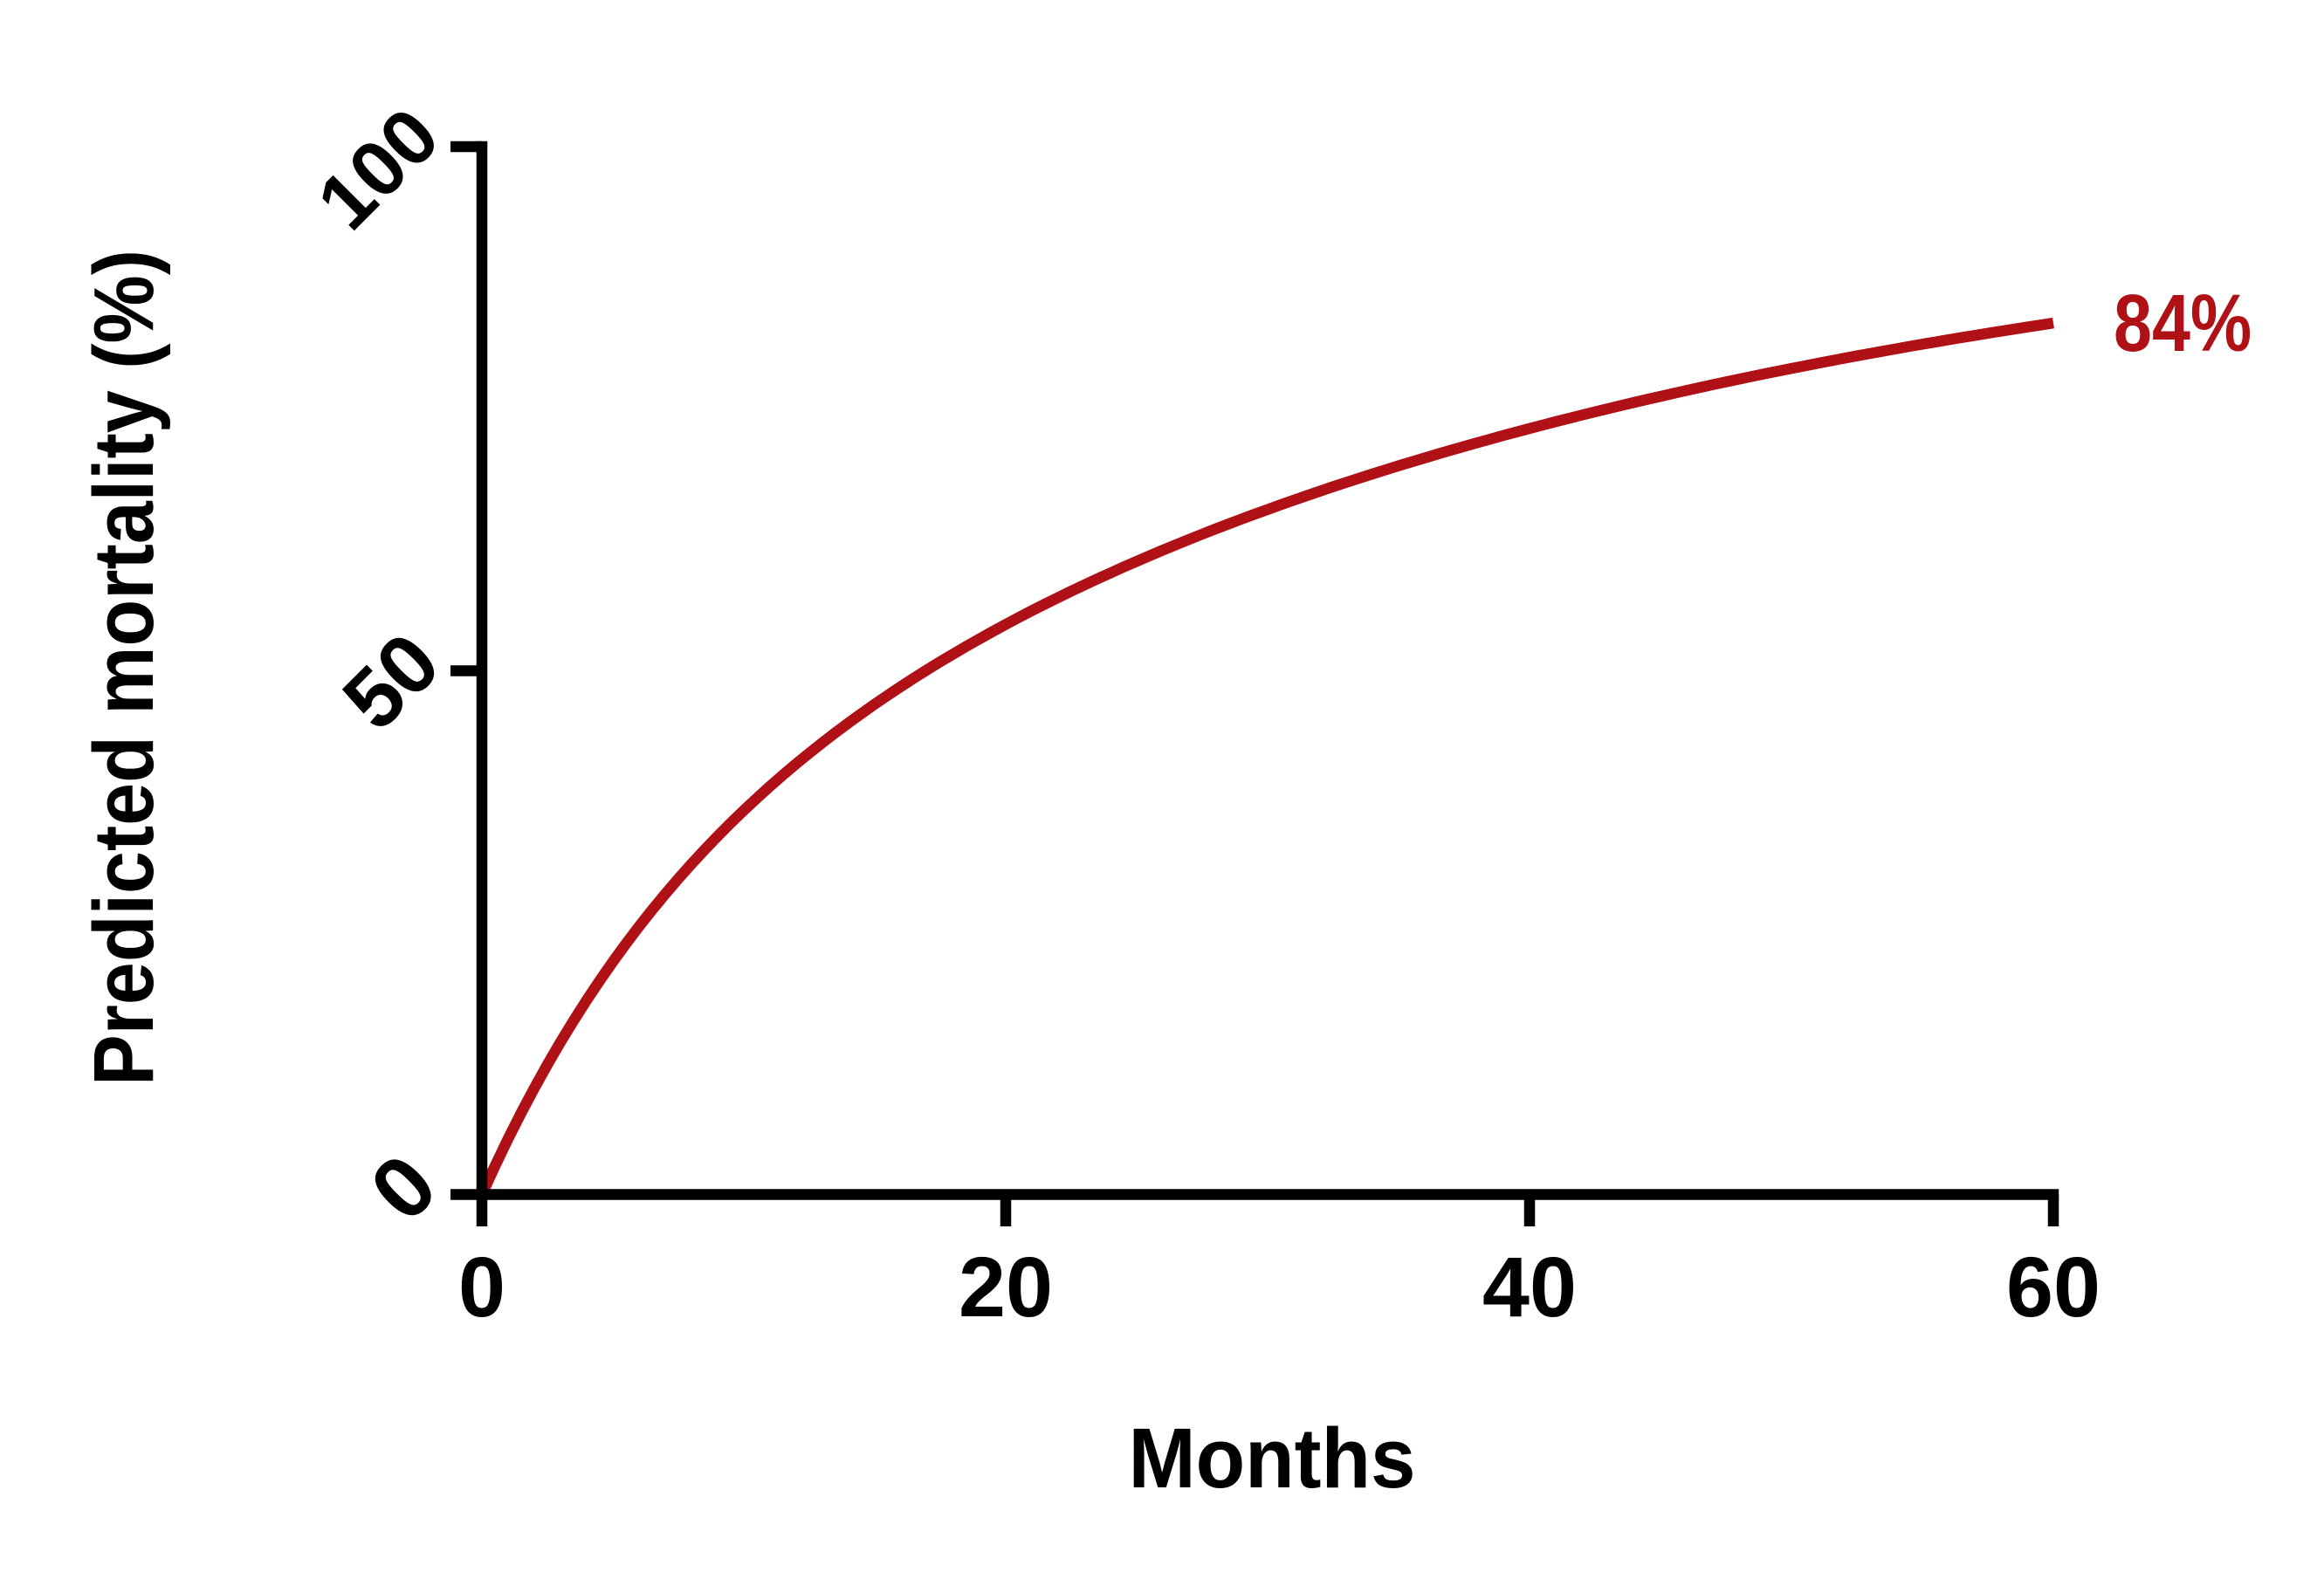 This screenshot has width=2324, height=1579. What do you see at coordinates (1006, 1287) in the screenshot?
I see `svg-text: 20` at bounding box center [1006, 1287].